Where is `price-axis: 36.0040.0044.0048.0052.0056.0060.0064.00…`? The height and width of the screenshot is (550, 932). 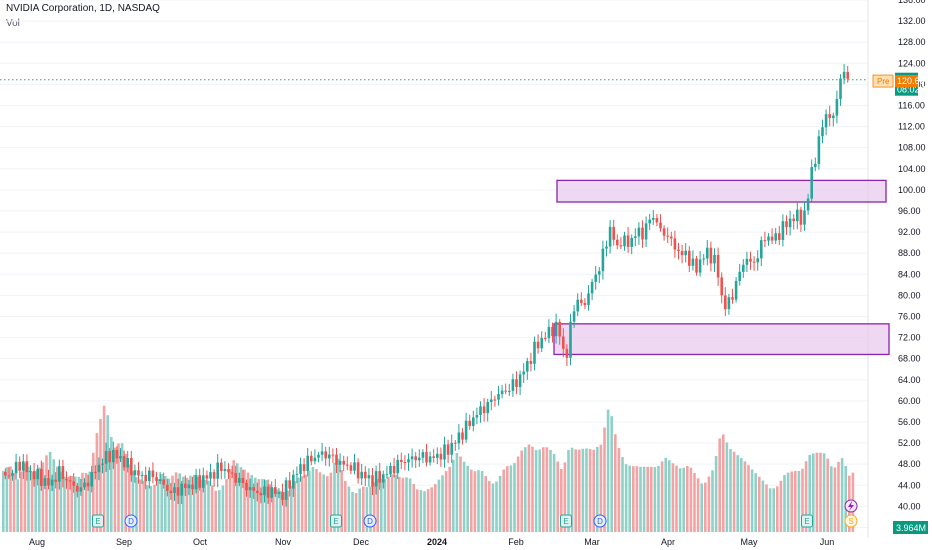 price-axis: 36.0040.0044.0048.0052.0056.0060.0064.00… is located at coordinates (912, 266).